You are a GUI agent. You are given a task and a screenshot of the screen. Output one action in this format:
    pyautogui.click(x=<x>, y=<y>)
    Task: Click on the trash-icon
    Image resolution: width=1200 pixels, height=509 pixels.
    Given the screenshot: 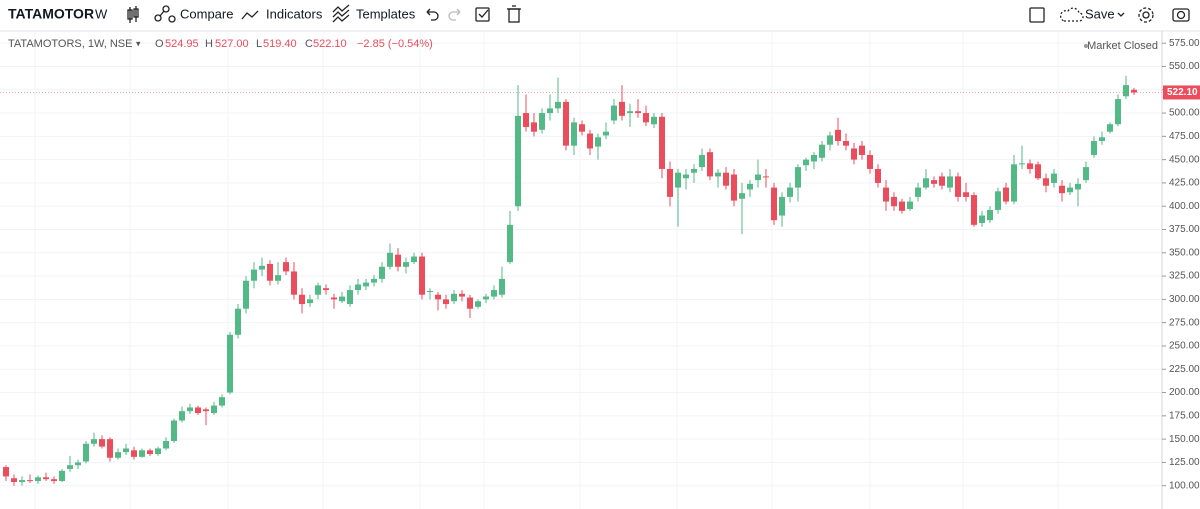 What is the action you would take?
    pyautogui.click(x=514, y=14)
    